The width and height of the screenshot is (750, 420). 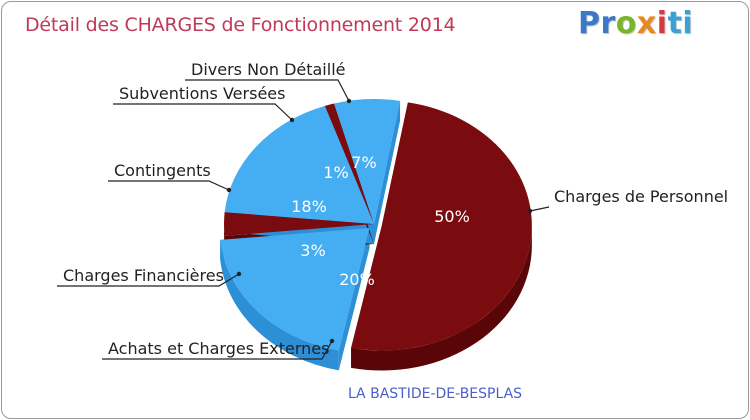 I want to click on pie-slice-callout-label: Contingents, so click(x=162, y=170).